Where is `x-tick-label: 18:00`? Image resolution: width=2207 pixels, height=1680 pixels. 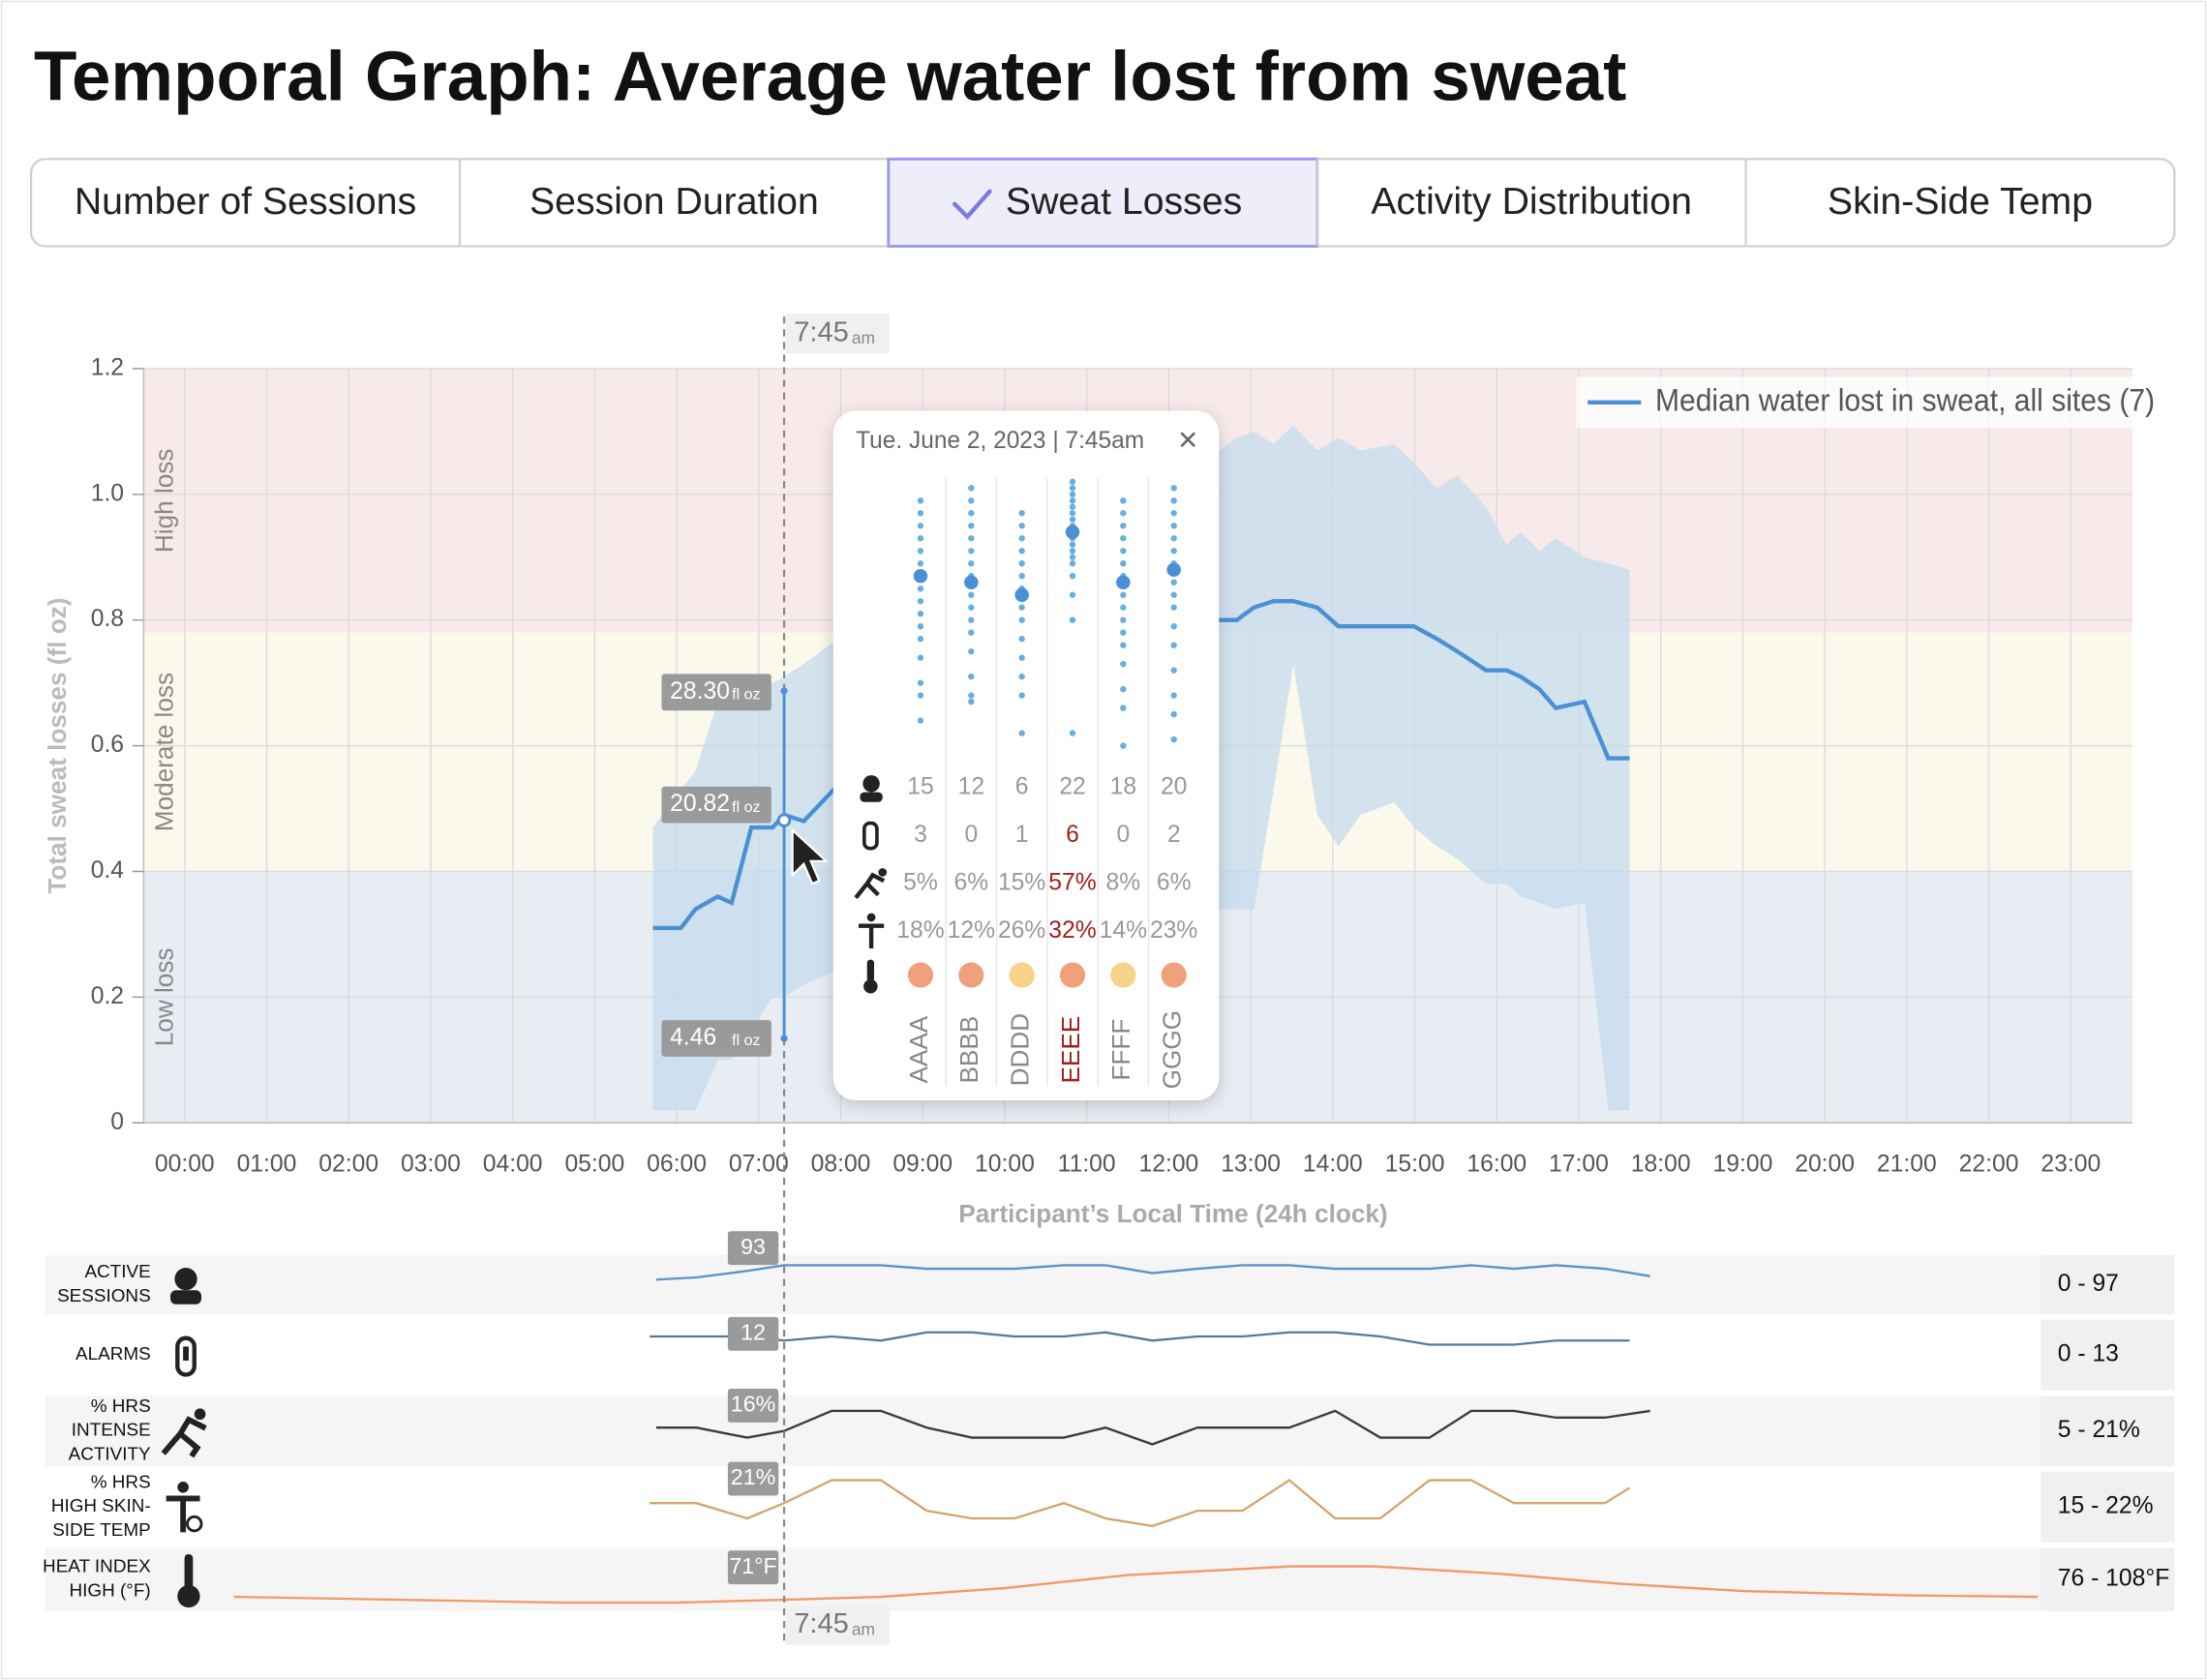 x-tick-label: 18:00 is located at coordinates (1661, 1164).